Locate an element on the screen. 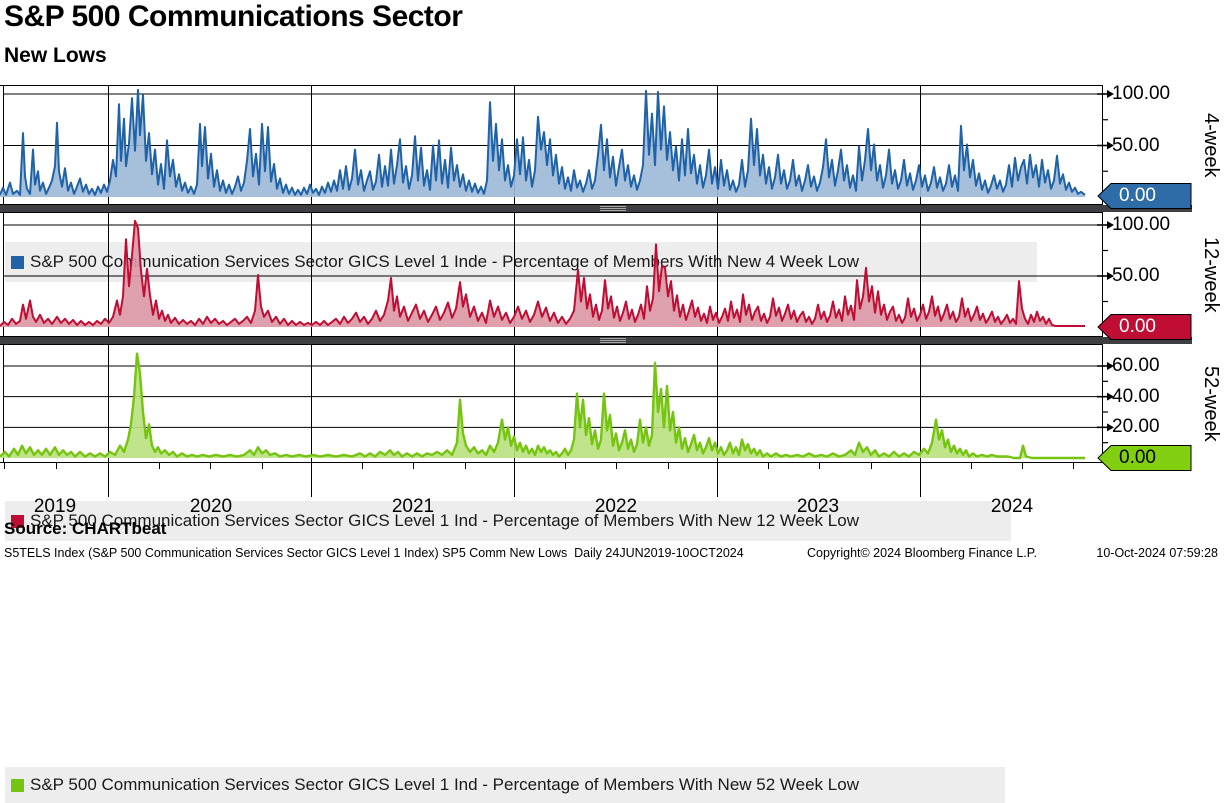 This screenshot has width=1224, height=803. axis-title-4-week: 4-week is located at coordinates (1211, 145).